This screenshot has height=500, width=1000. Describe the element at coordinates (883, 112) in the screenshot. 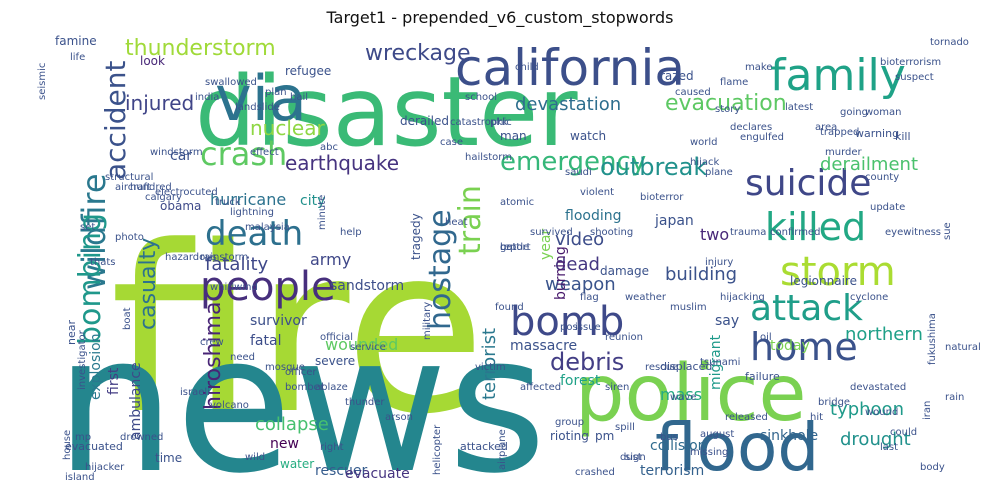

I see `word-woman: woman` at that location.